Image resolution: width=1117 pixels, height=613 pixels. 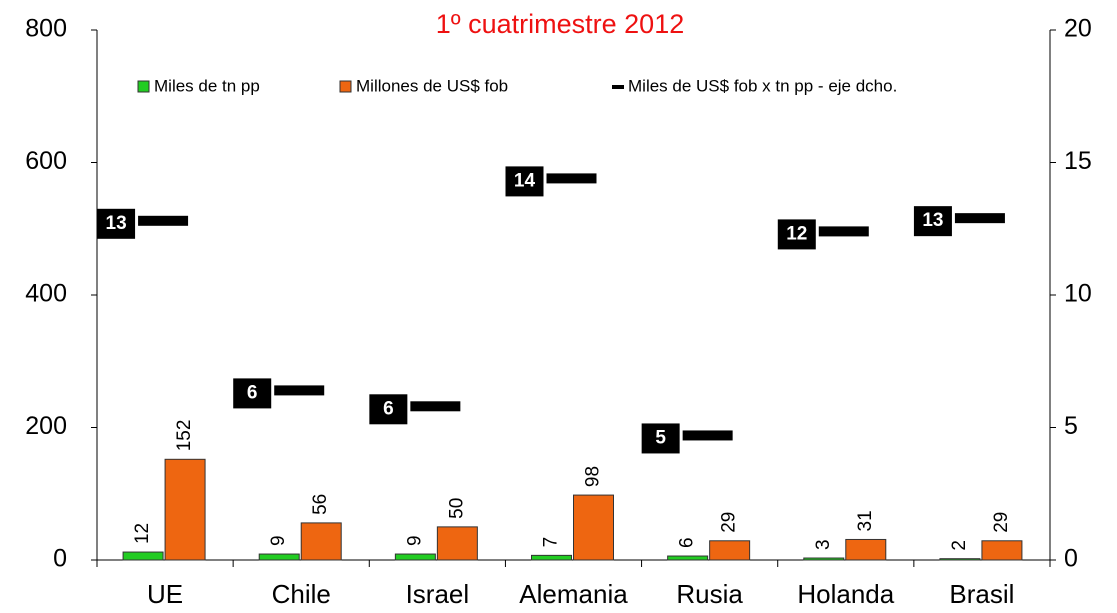 What do you see at coordinates (184, 436) in the screenshot?
I see `value-label: 152` at bounding box center [184, 436].